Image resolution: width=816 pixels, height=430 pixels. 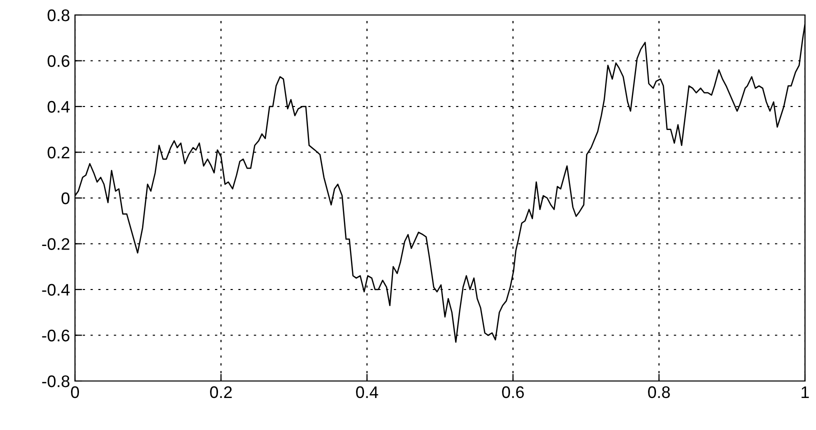 I want to click on y-tick-label: 0.6, so click(x=59, y=61).